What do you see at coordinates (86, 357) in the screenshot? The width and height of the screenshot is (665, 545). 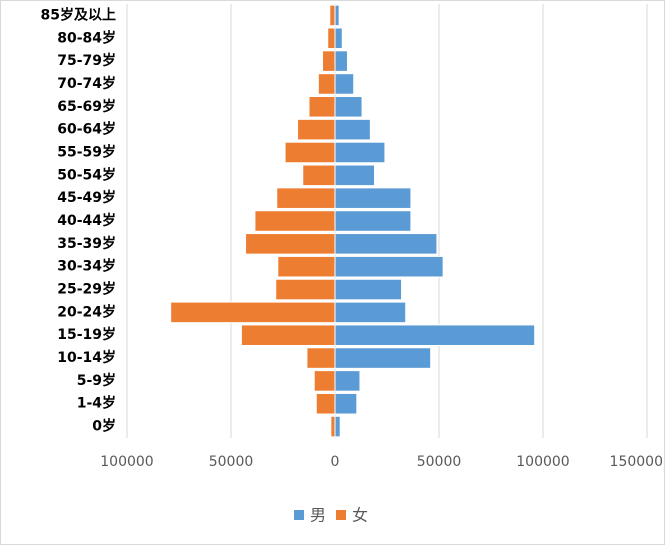 I see `y-tick-label: 10-14岁` at bounding box center [86, 357].